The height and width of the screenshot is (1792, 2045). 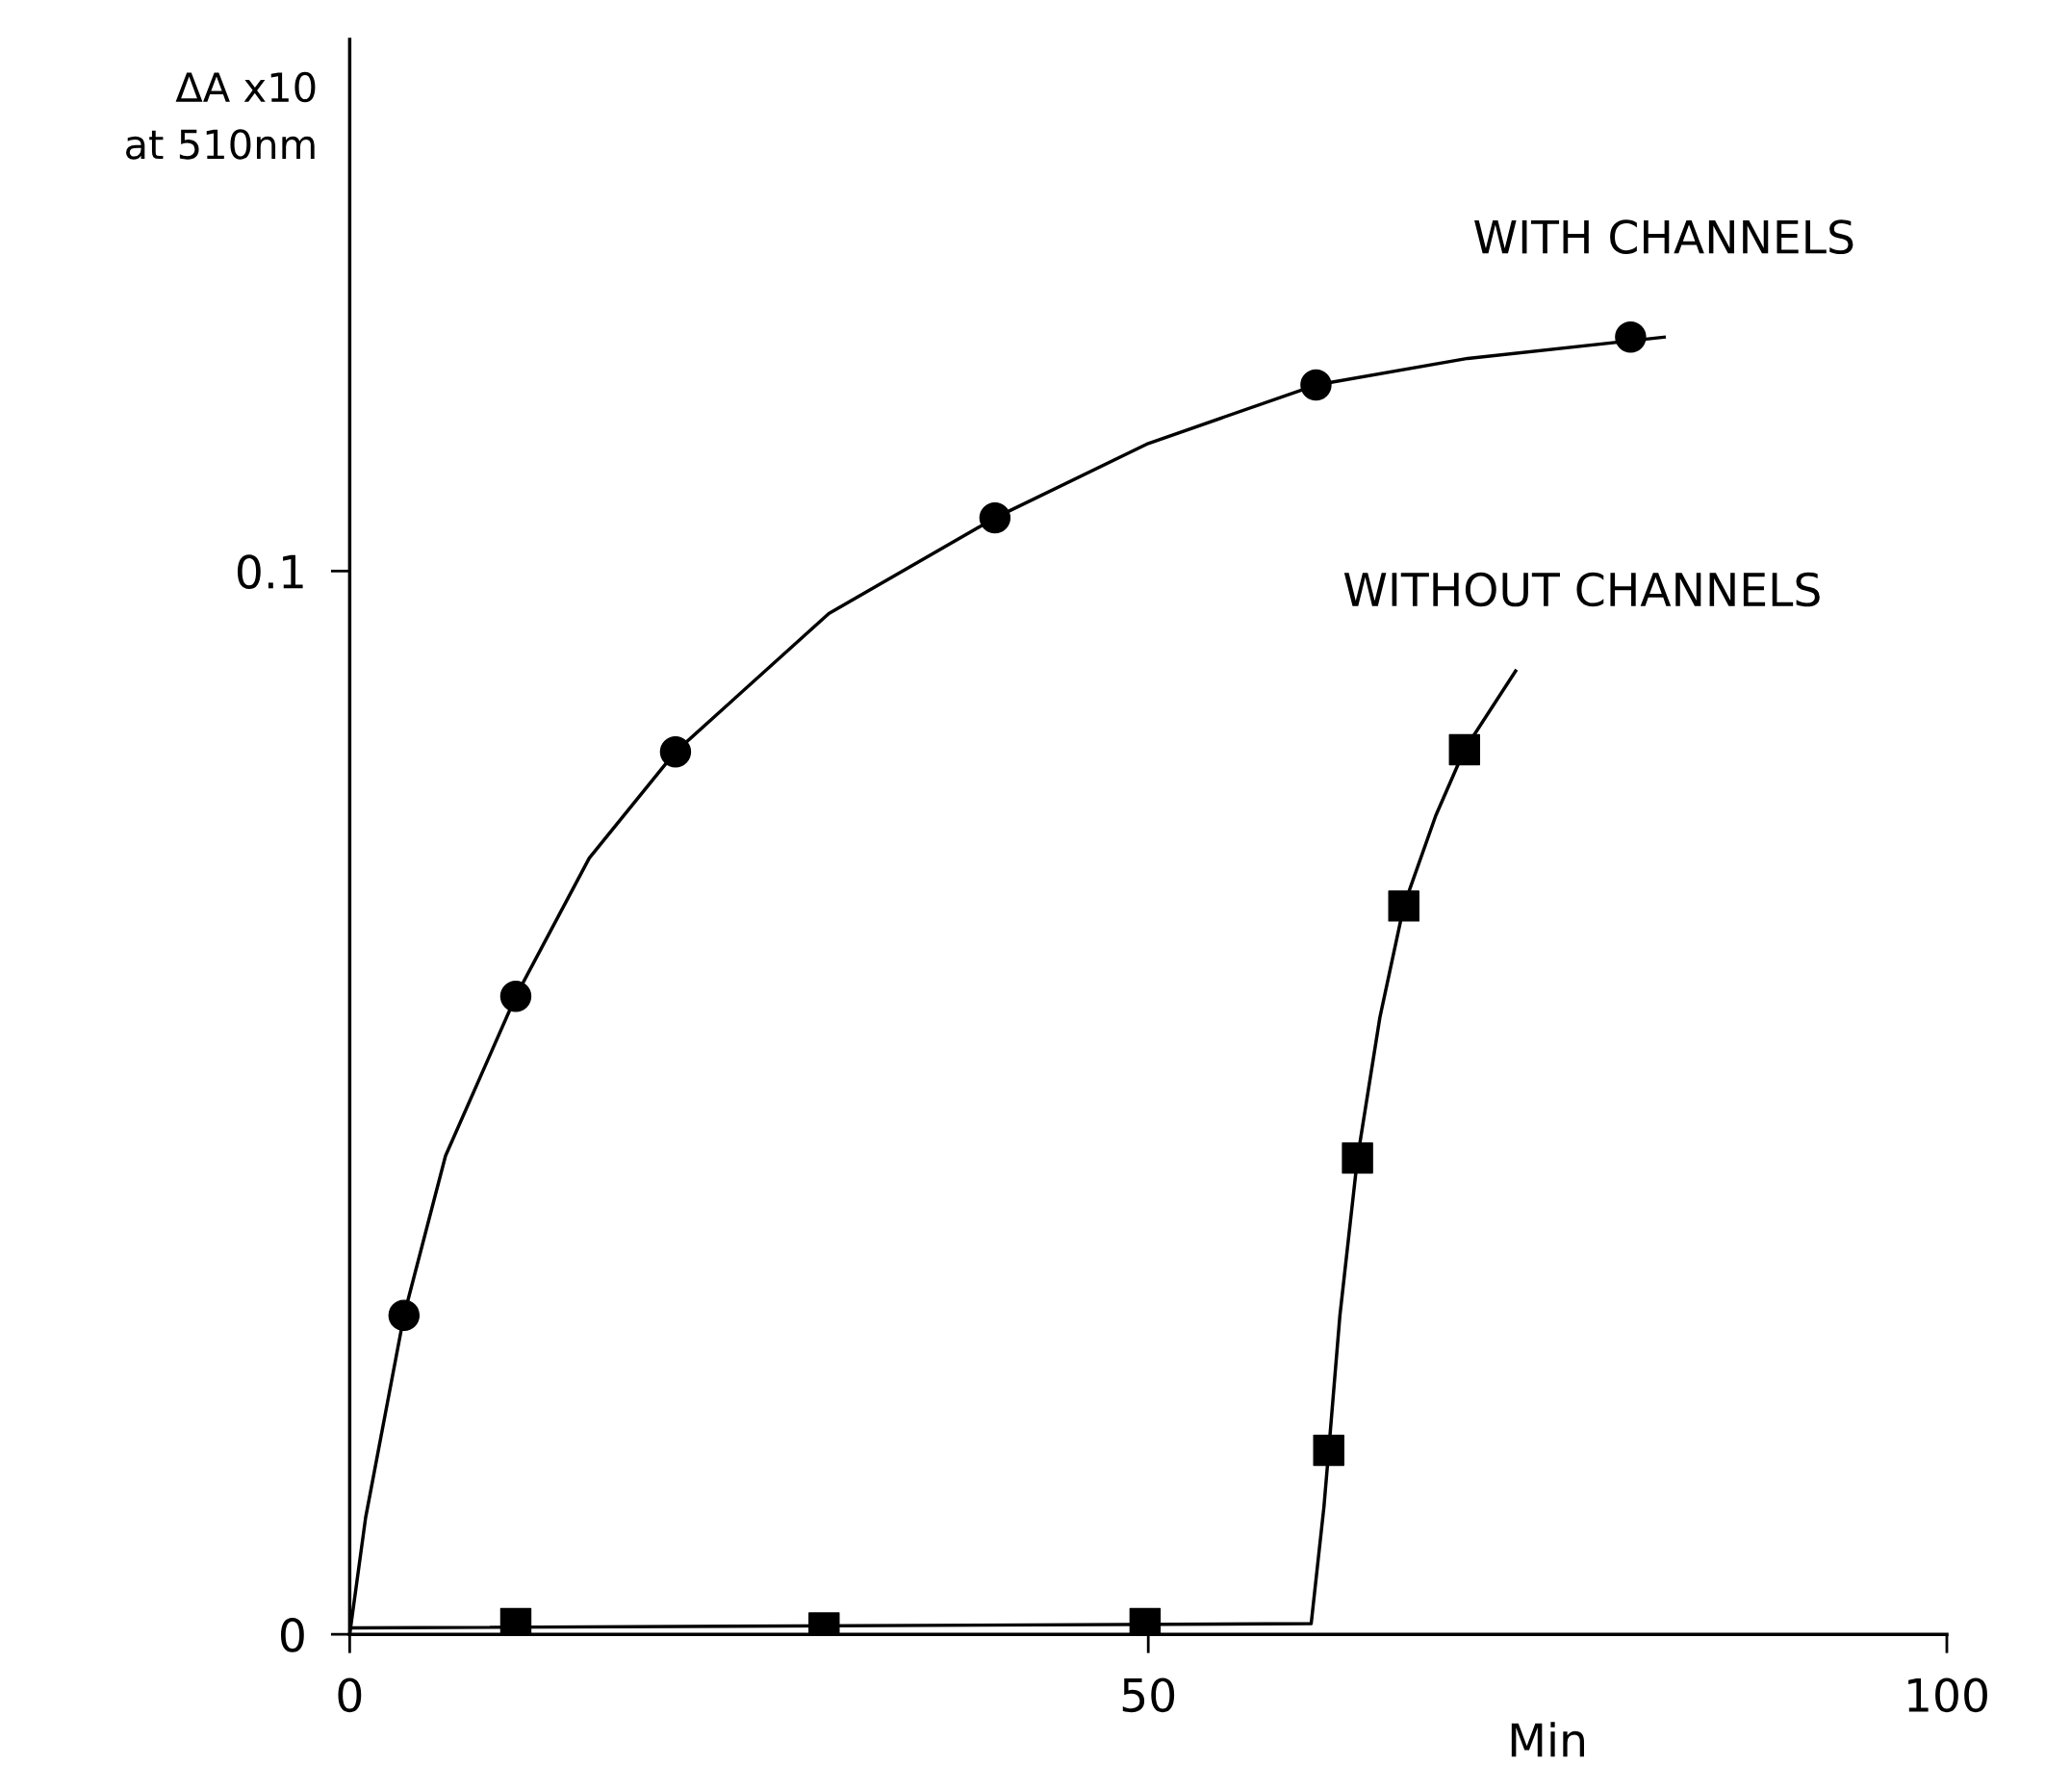 What do you see at coordinates (350, 1695) in the screenshot?
I see `x-tick-label: 0` at bounding box center [350, 1695].